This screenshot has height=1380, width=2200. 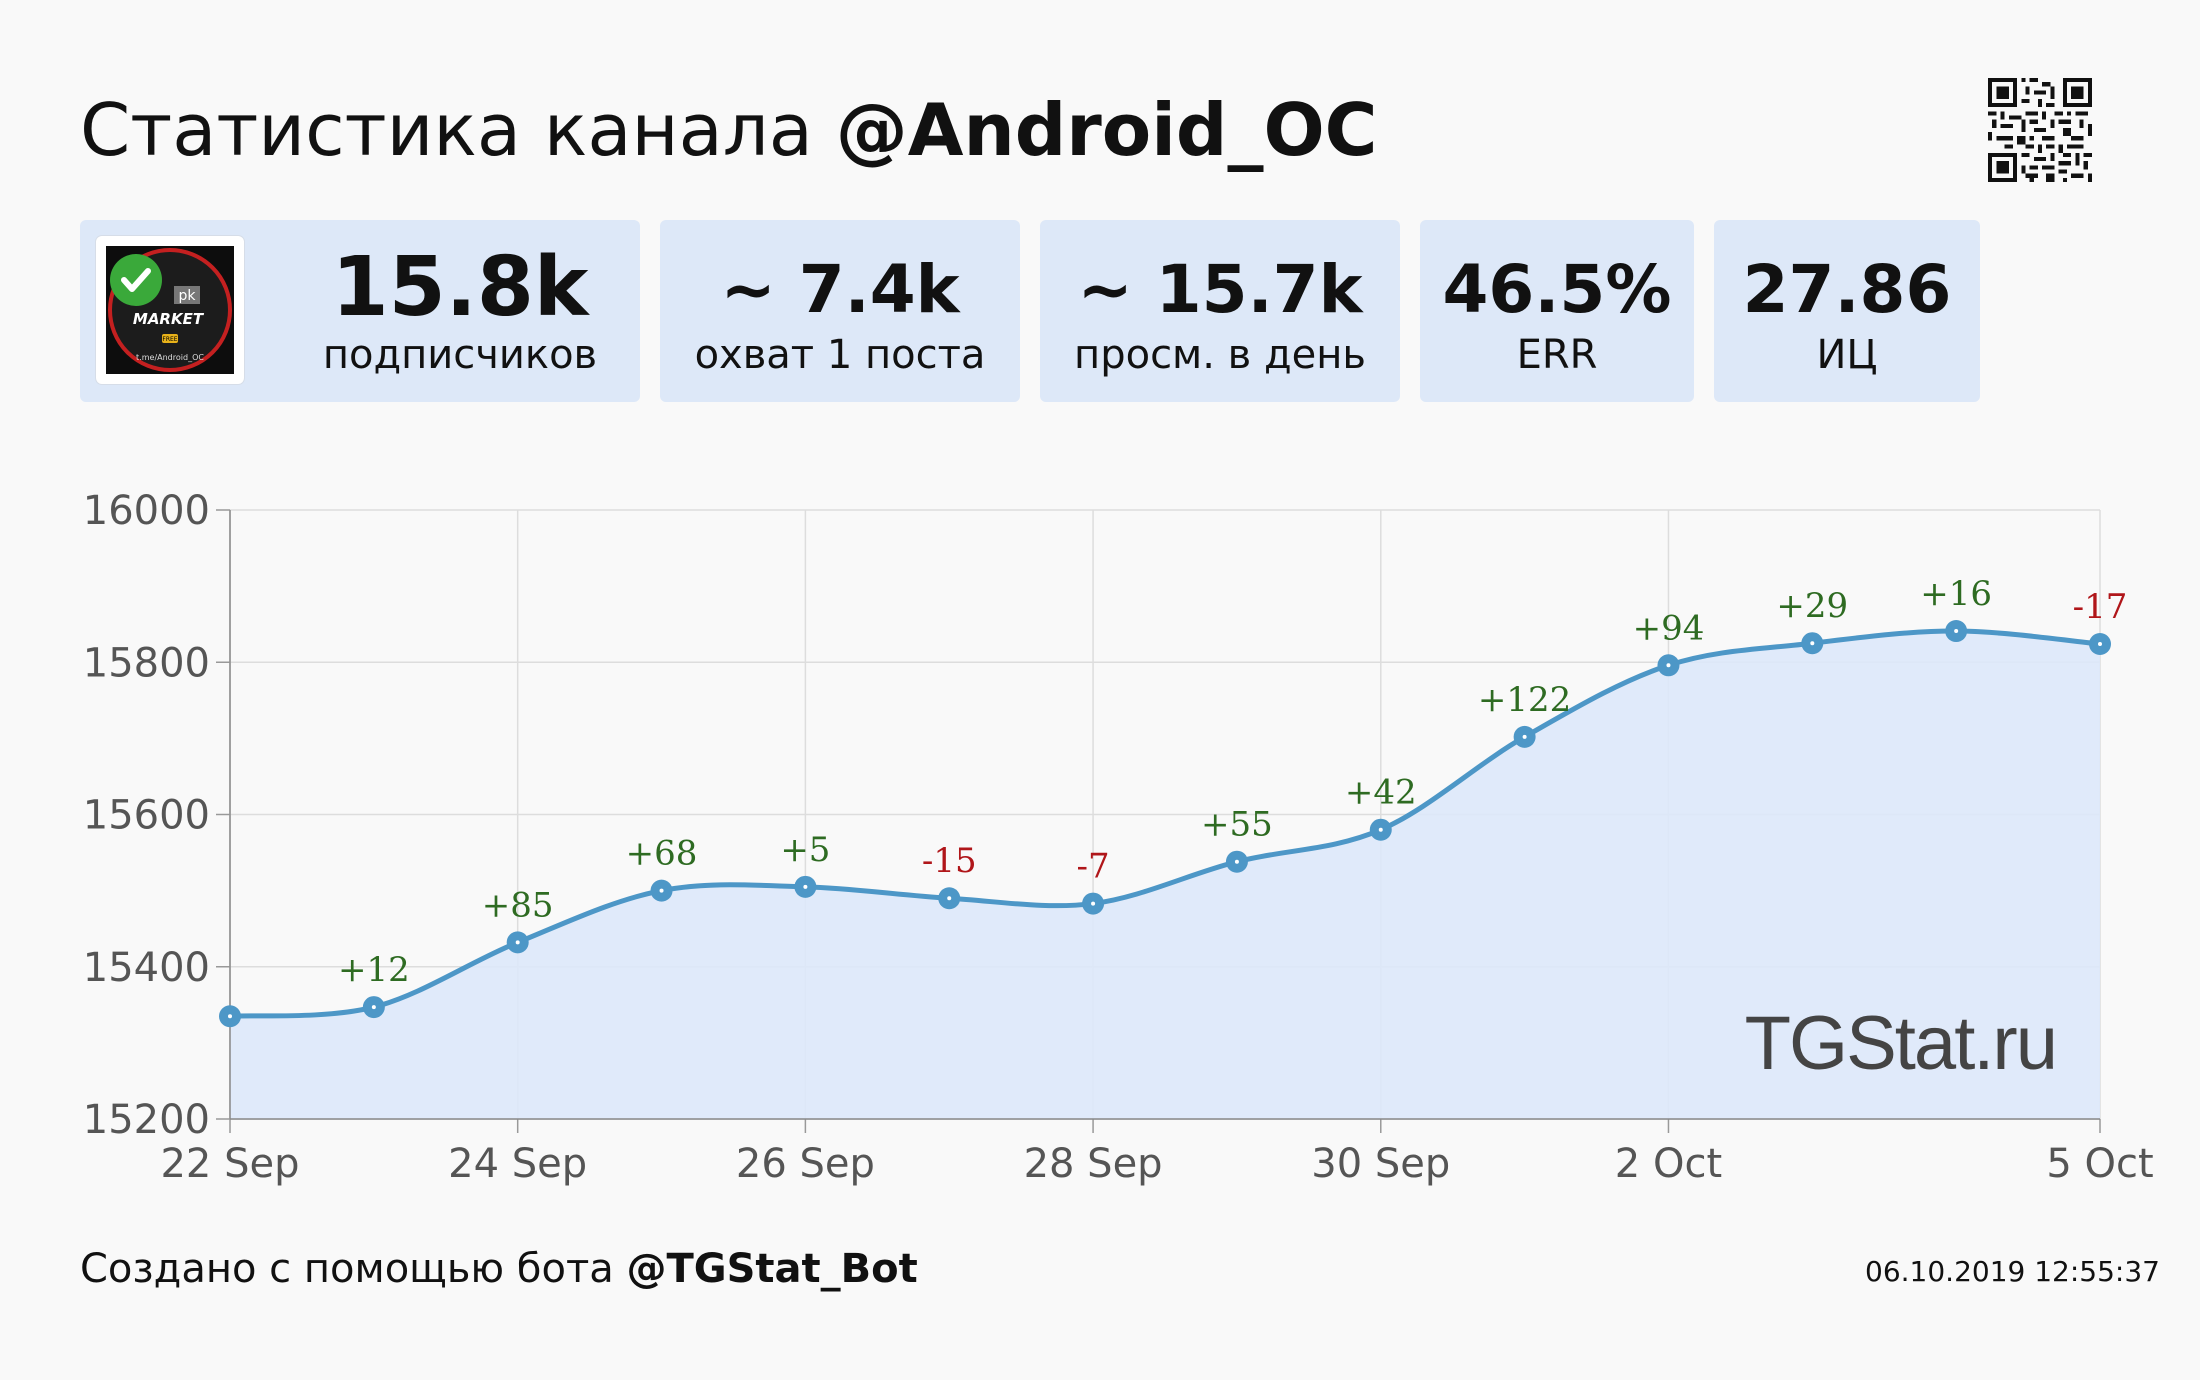 I want to click on delta-label: +29, so click(x=1812, y=606).